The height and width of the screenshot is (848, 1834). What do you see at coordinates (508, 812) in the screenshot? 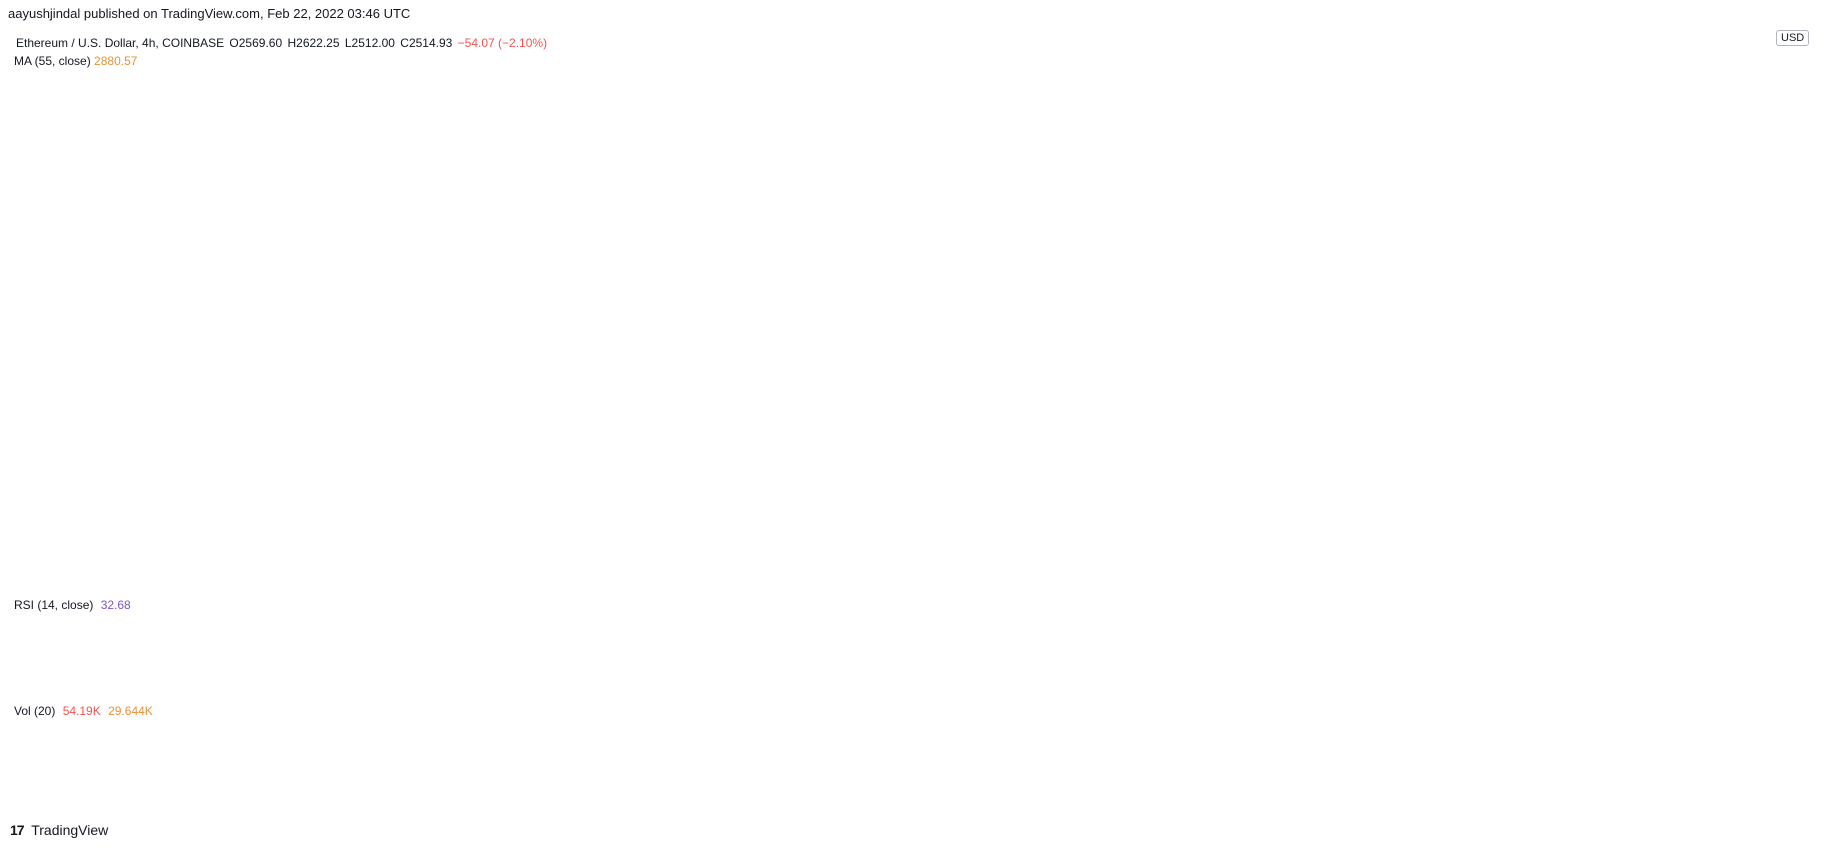
I see `x-tick-label: 5` at bounding box center [508, 812].